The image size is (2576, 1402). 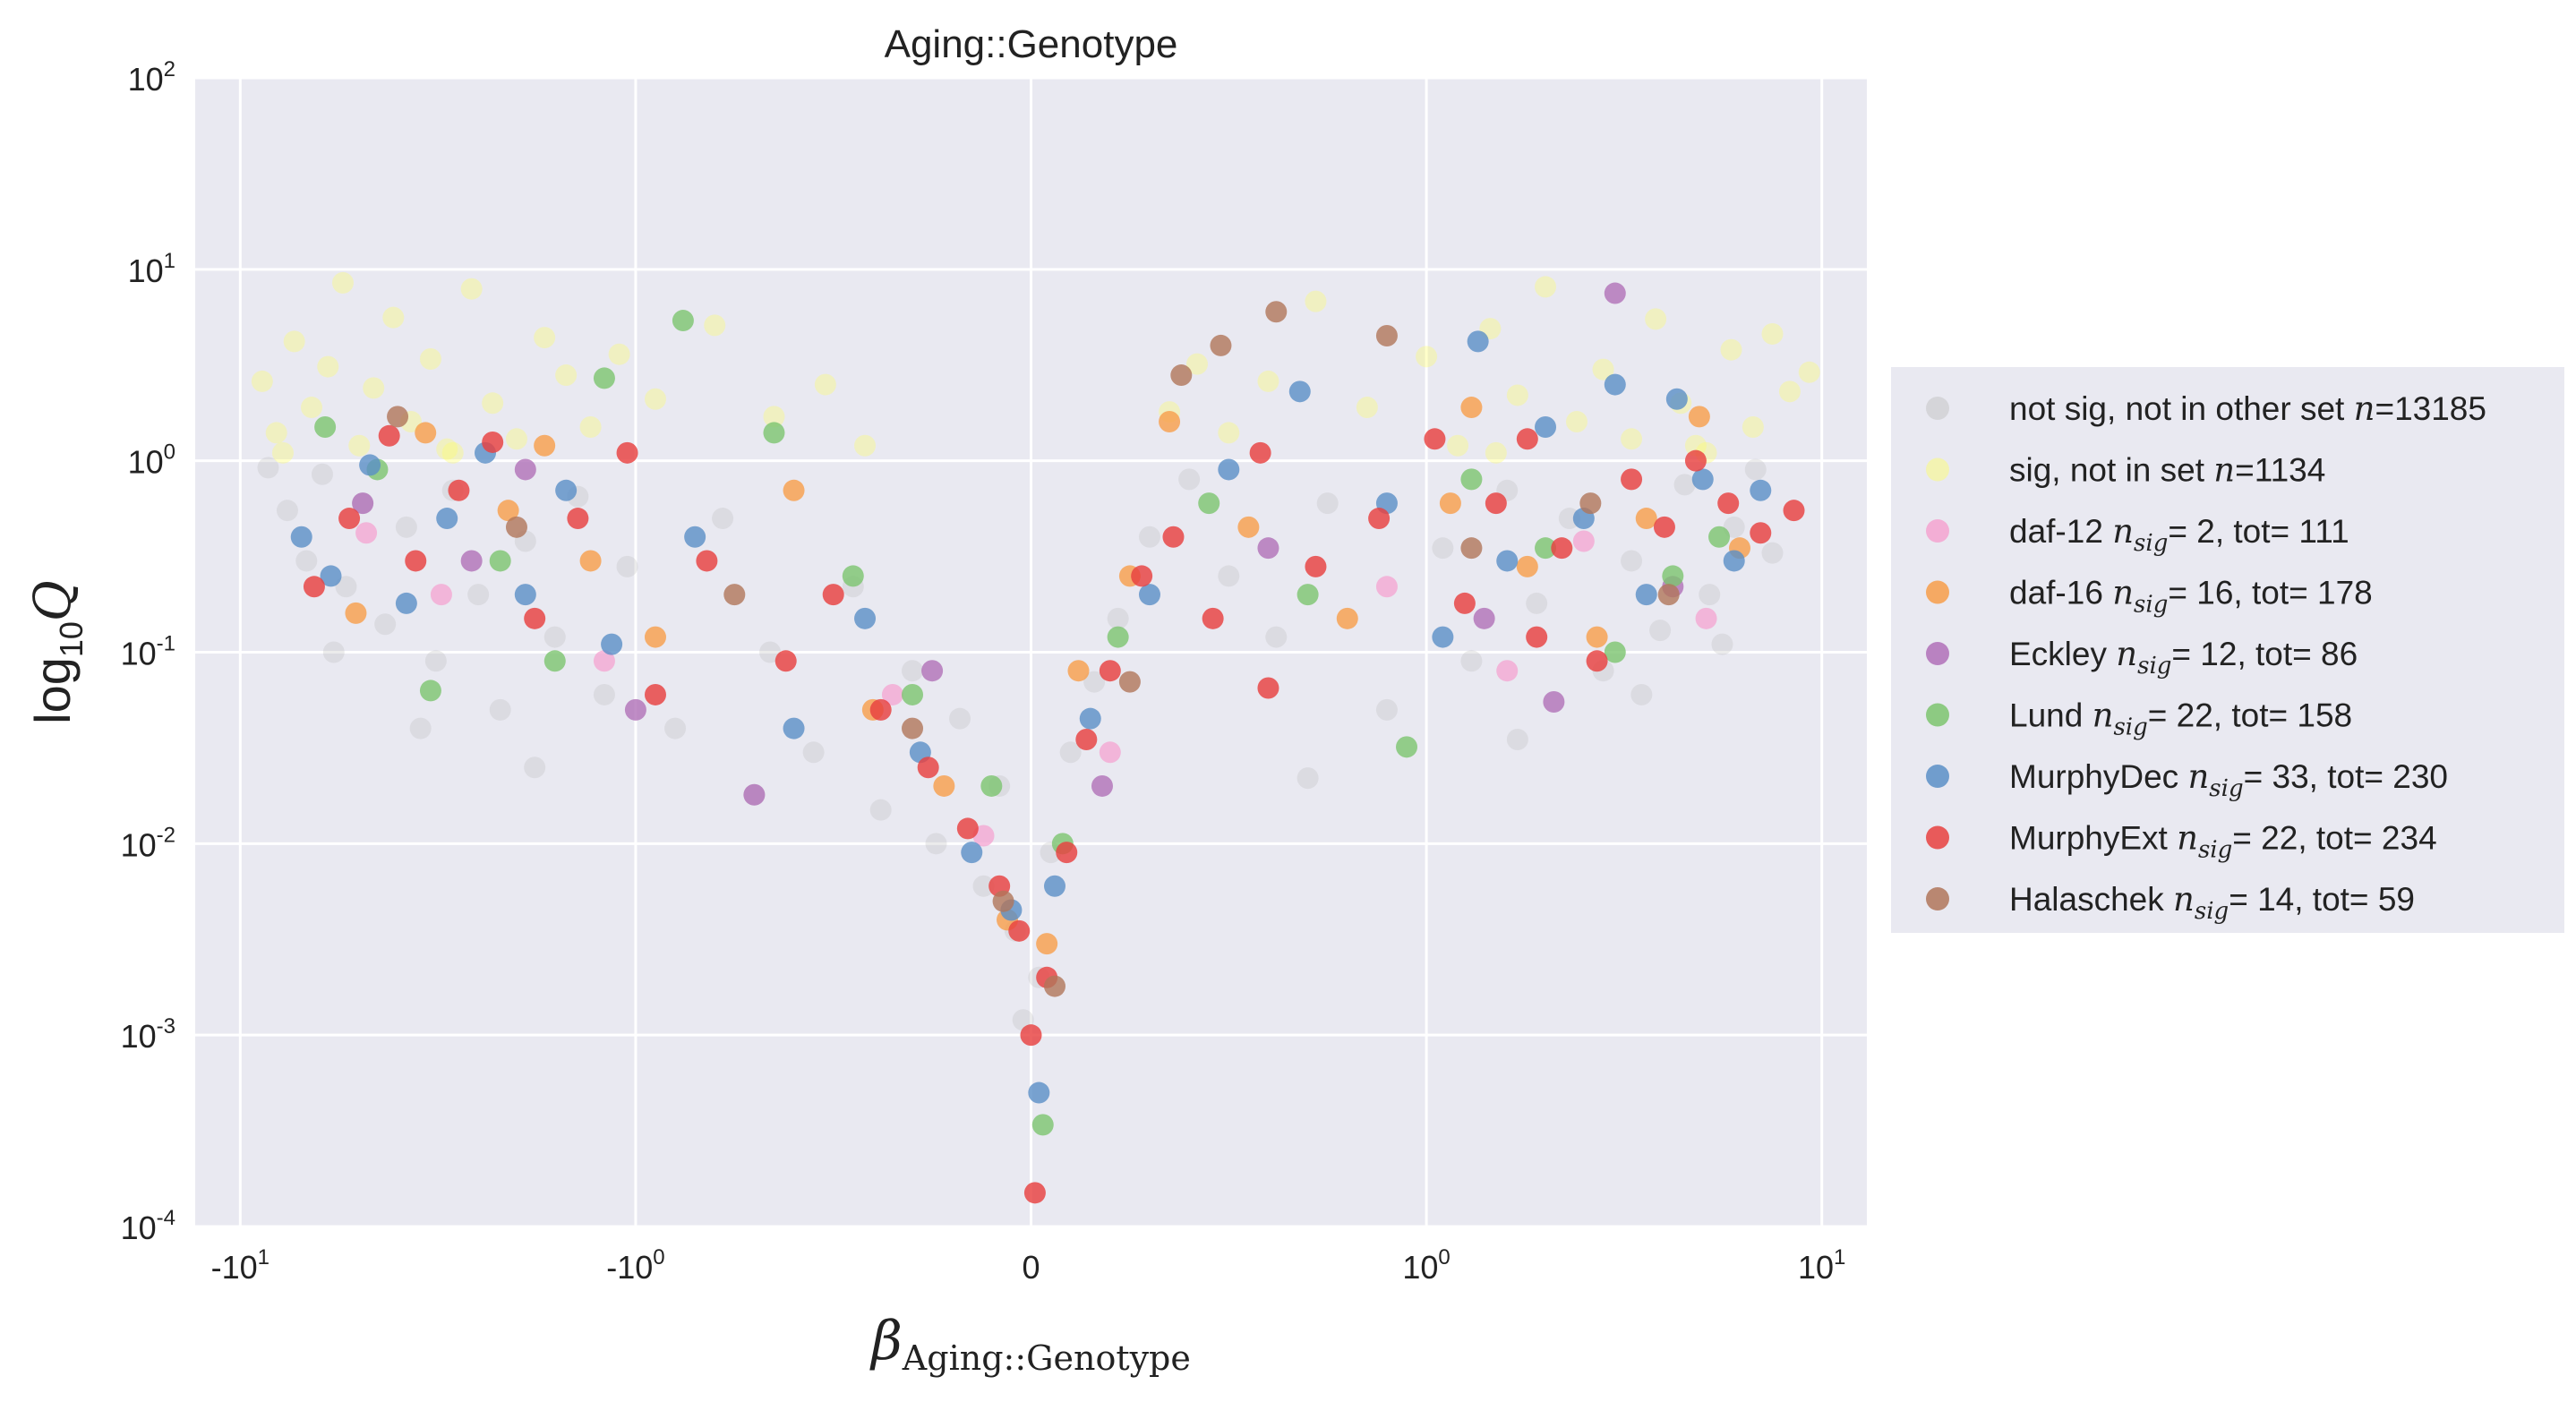 What do you see at coordinates (1031, 44) in the screenshot?
I see `chart-title: Aging::Genotype` at bounding box center [1031, 44].